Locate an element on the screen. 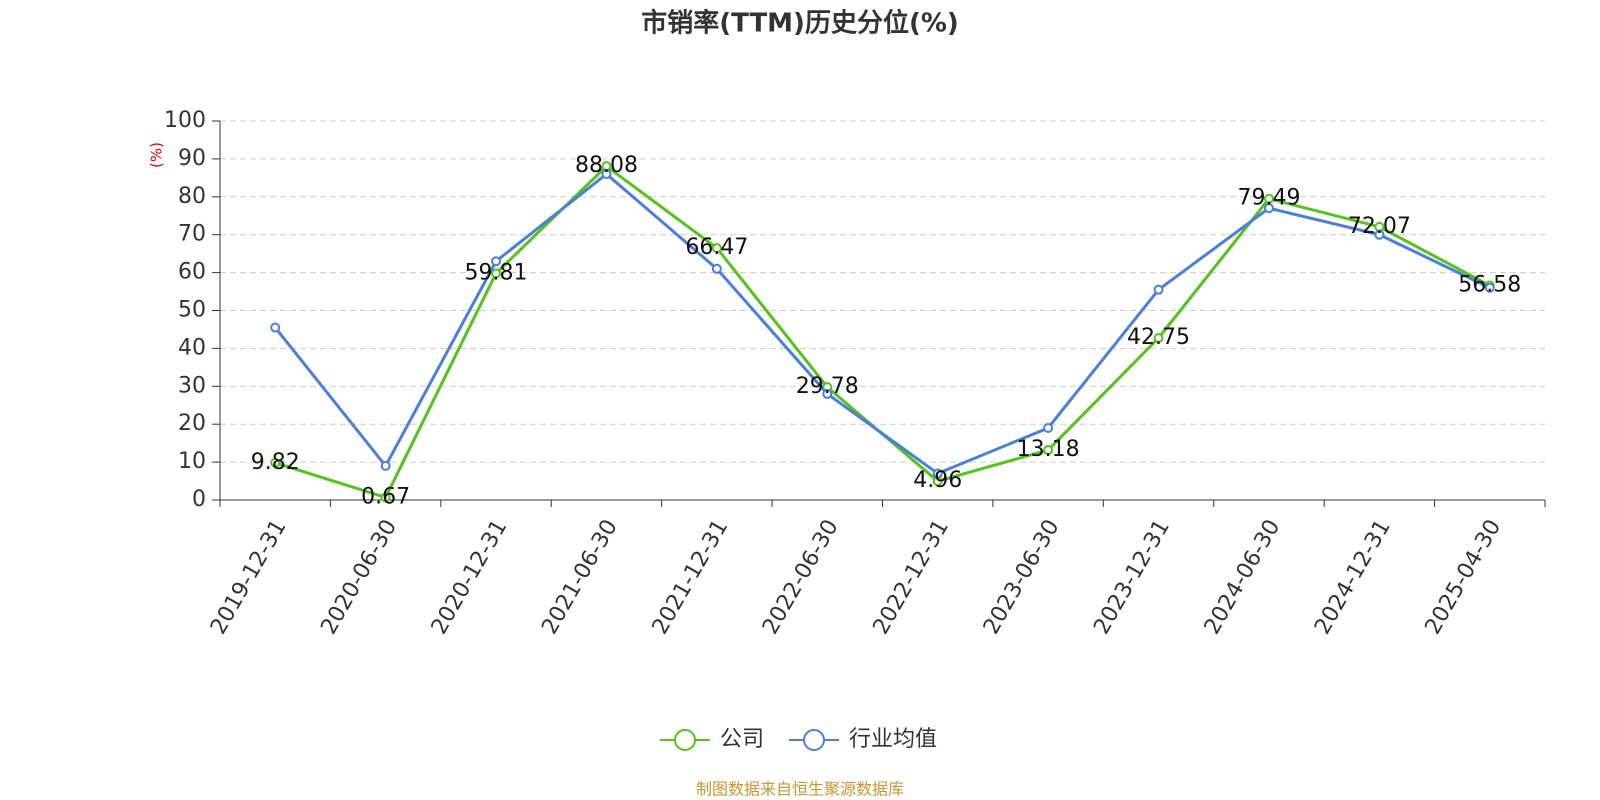  y-tick-label: 90 is located at coordinates (192, 158).